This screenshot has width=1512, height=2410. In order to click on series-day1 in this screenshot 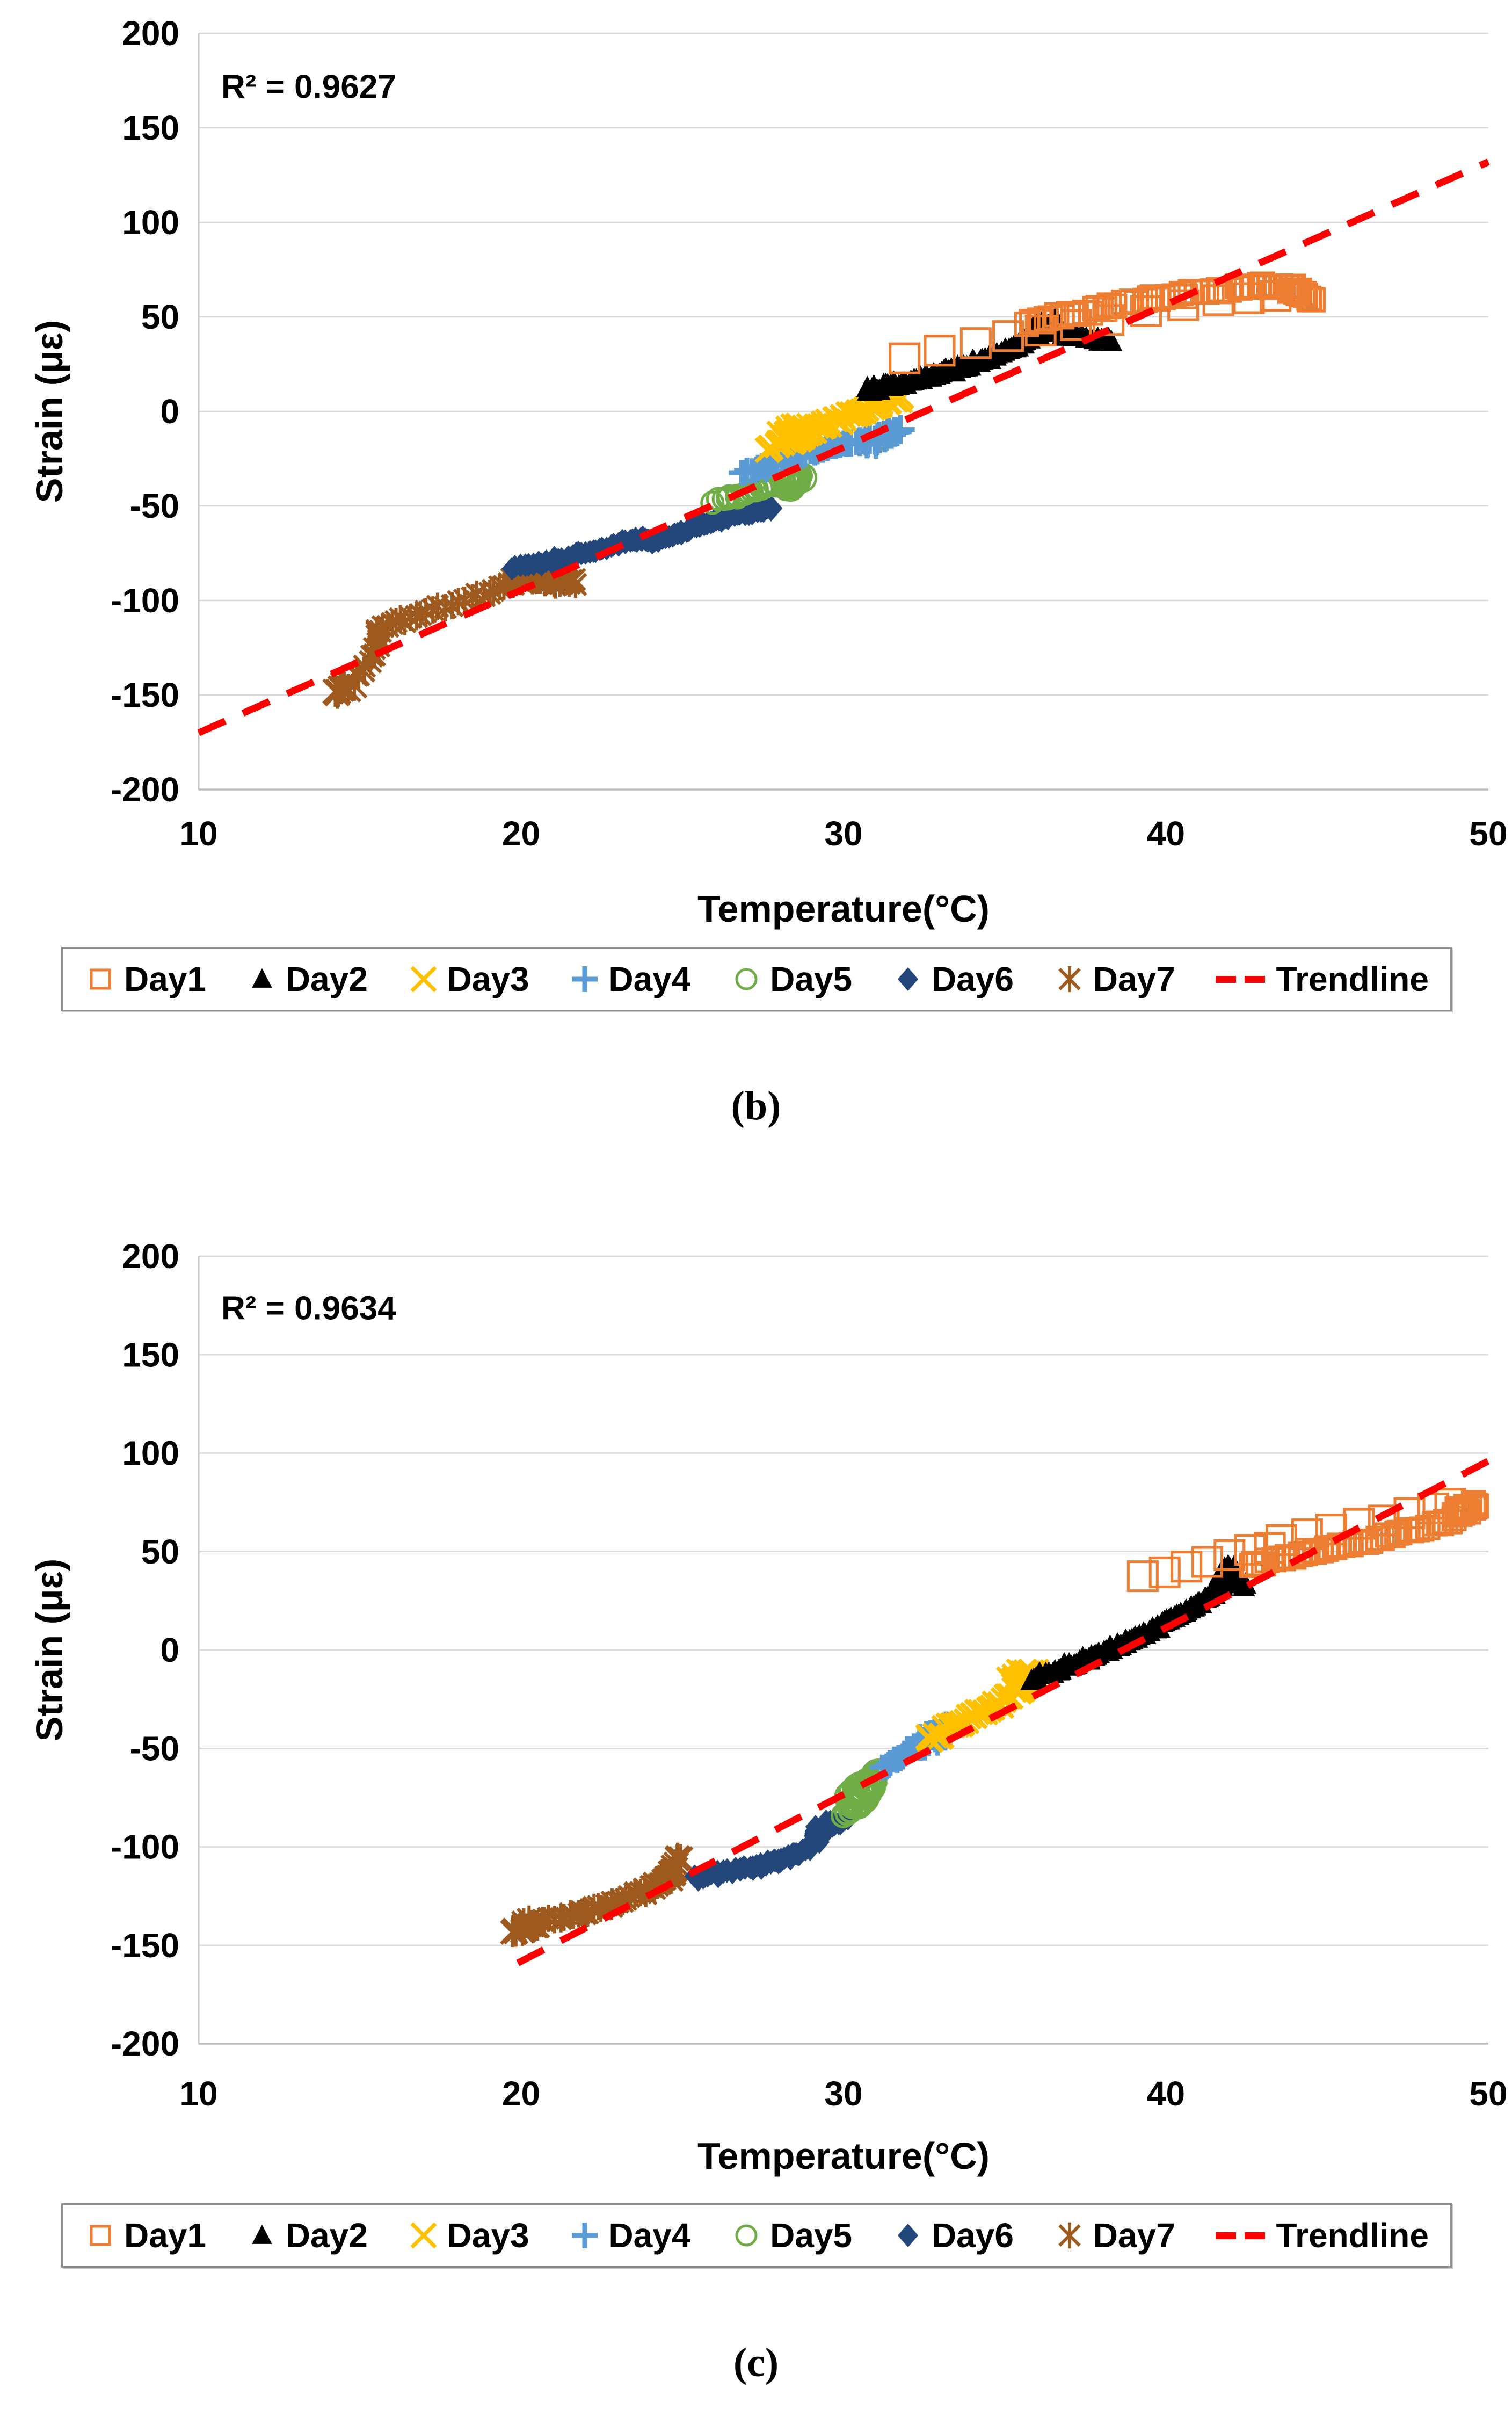, I will do `click(1307, 1540)`.